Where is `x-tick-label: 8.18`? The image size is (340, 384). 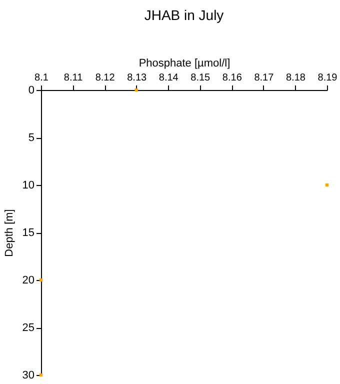 x-tick-label: 8.18 is located at coordinates (296, 78).